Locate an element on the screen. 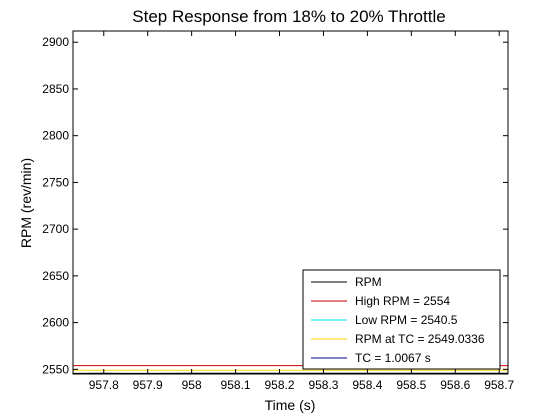 The height and width of the screenshot is (420, 560). x-tick-label: 958.5 is located at coordinates (411, 385).